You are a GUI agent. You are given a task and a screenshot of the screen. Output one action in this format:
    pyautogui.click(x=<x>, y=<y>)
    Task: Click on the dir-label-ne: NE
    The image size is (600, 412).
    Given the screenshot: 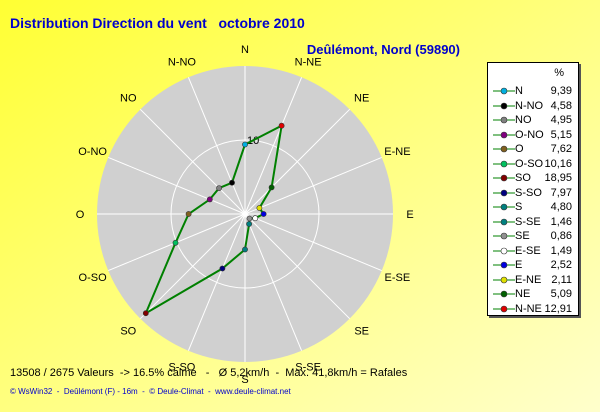 What is the action you would take?
    pyautogui.click(x=361, y=98)
    